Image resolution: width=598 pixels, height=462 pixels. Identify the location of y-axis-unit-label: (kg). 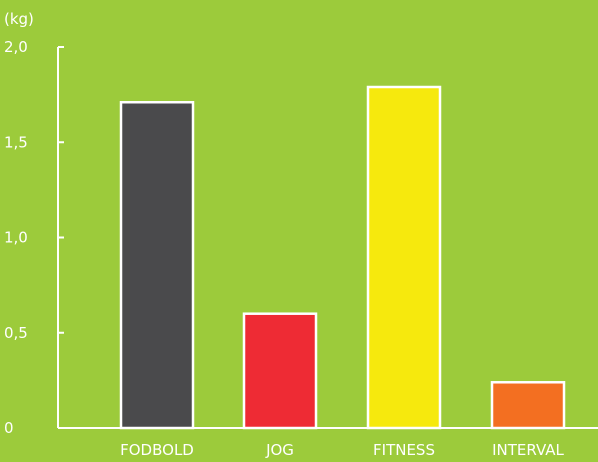
(19, 19).